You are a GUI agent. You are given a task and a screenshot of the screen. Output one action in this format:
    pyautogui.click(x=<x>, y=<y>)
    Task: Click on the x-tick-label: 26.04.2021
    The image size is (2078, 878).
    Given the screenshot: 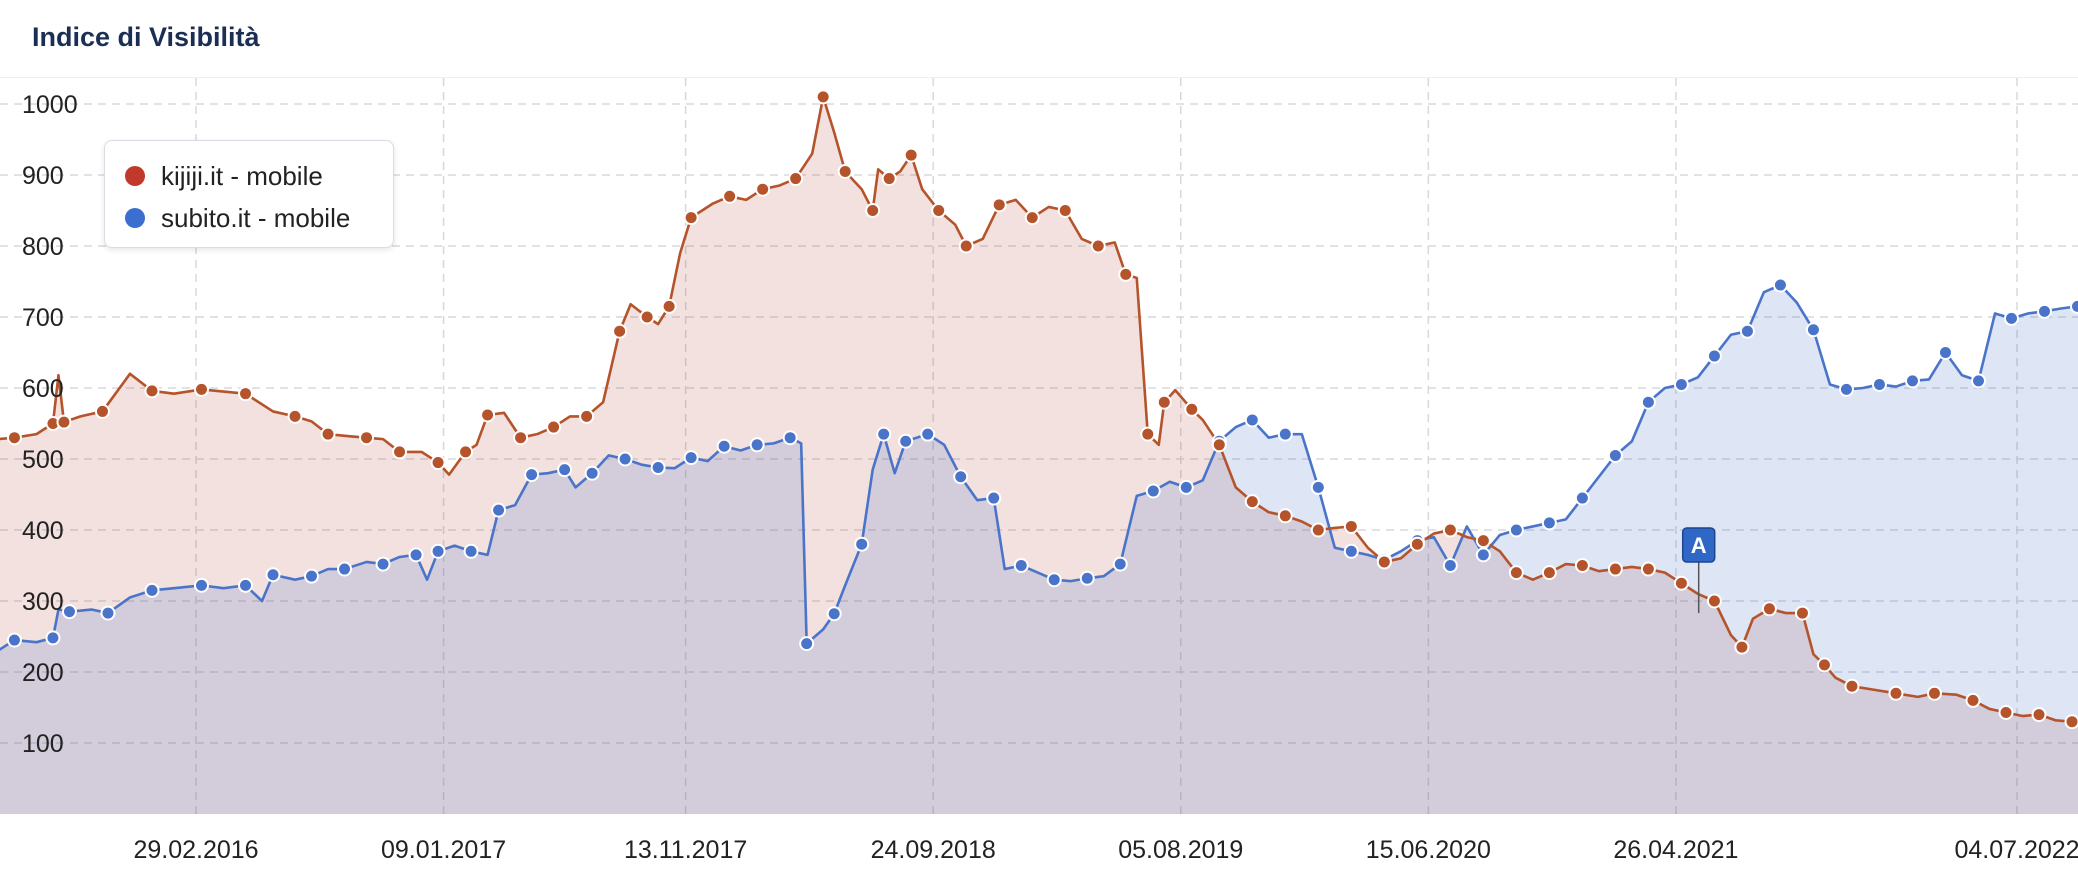 What is the action you would take?
    pyautogui.click(x=1675, y=850)
    